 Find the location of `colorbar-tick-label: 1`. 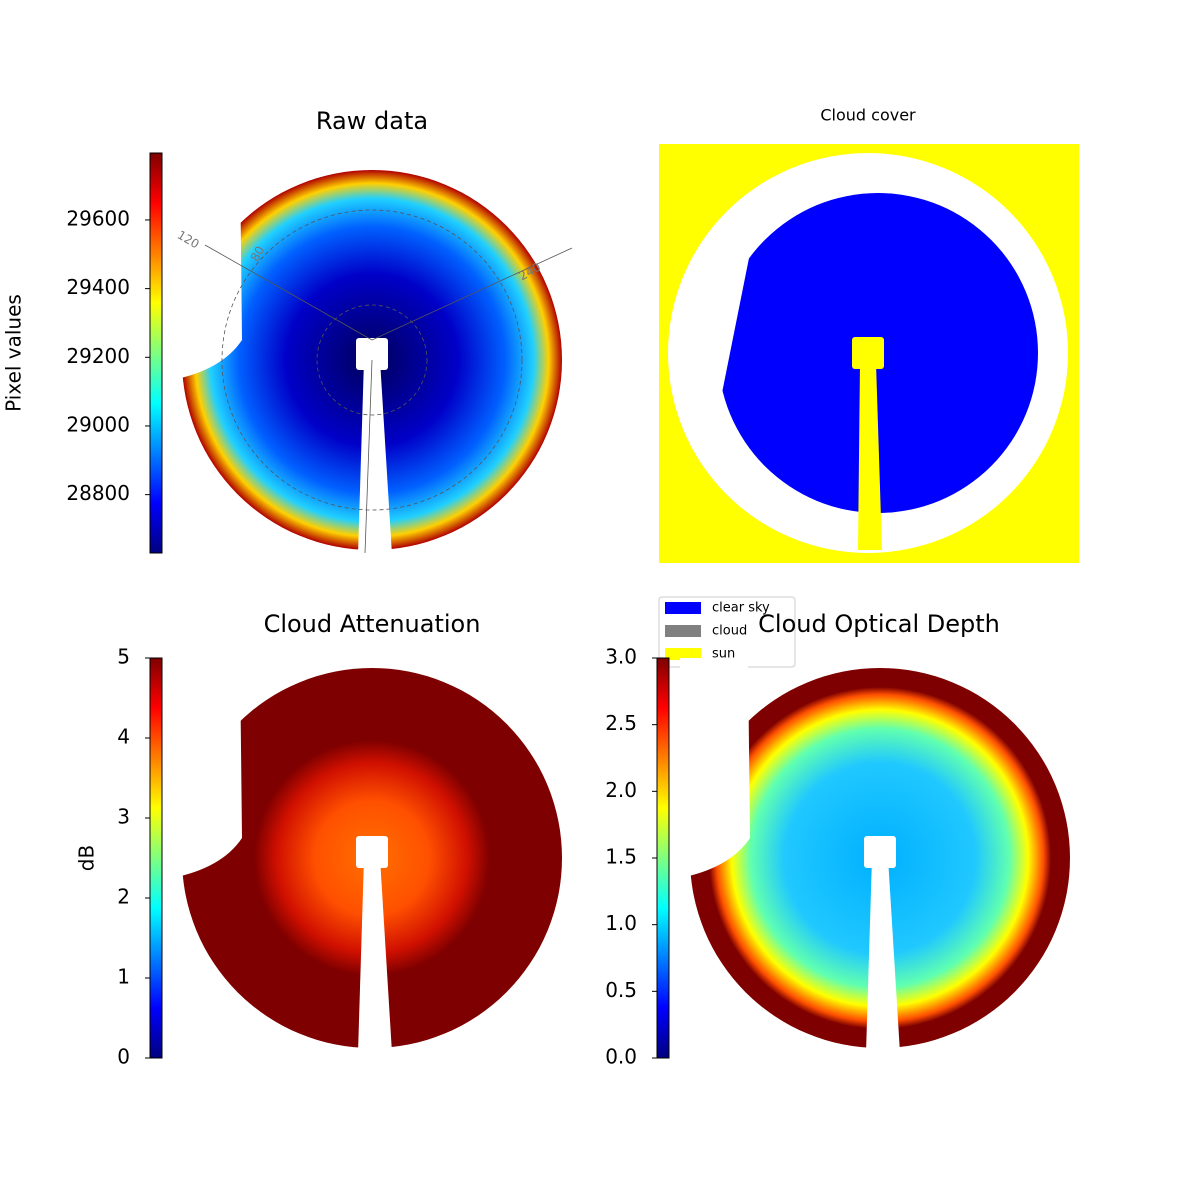

colorbar-tick-label: 1 is located at coordinates (123, 977).